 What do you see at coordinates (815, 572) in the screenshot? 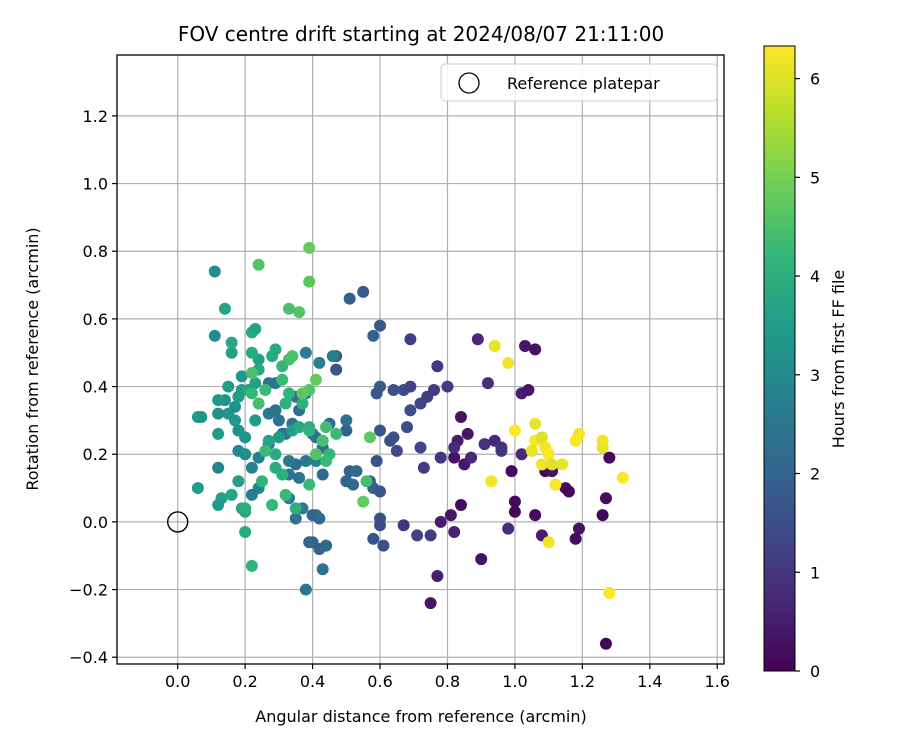
I see `colorbar-tick-label: 1` at bounding box center [815, 572].